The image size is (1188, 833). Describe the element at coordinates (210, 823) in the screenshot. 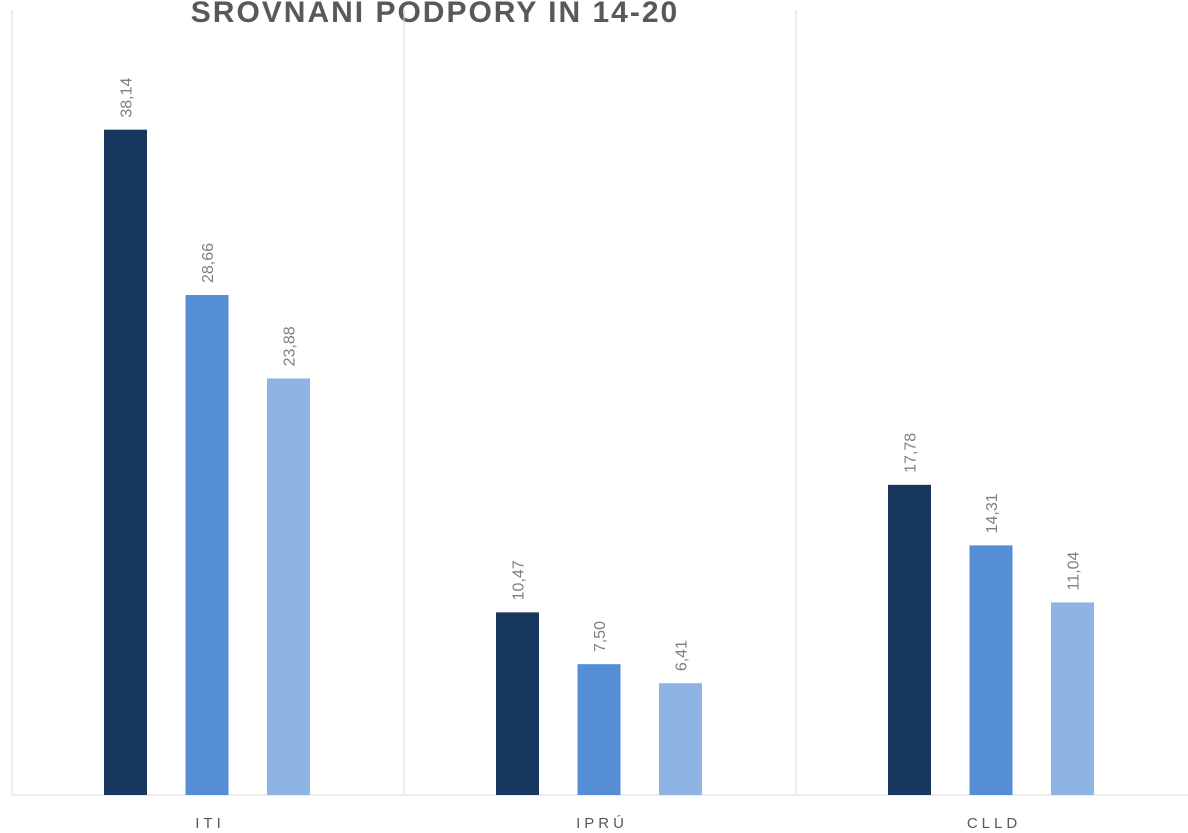

I see `x-tick-label: ITI` at that location.